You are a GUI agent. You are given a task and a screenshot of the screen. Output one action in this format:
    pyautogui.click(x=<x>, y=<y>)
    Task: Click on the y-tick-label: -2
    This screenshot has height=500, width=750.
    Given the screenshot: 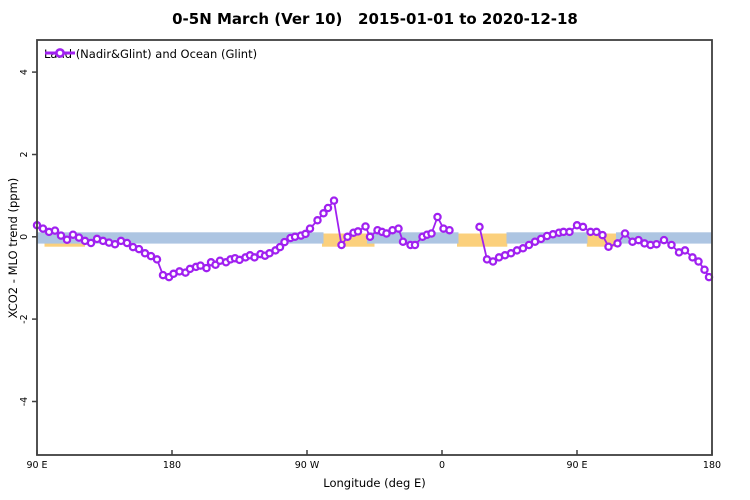 What is the action you would take?
    pyautogui.click(x=24, y=318)
    